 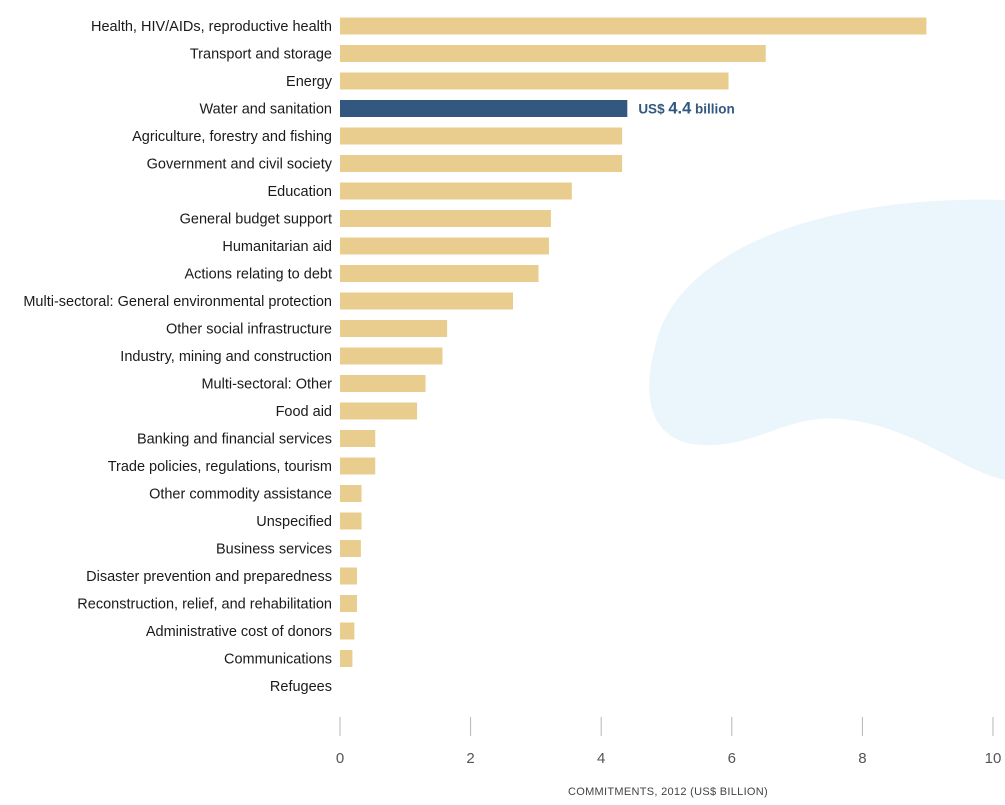 What do you see at coordinates (240, 495) in the screenshot?
I see `category-label: Other commodity assistance` at bounding box center [240, 495].